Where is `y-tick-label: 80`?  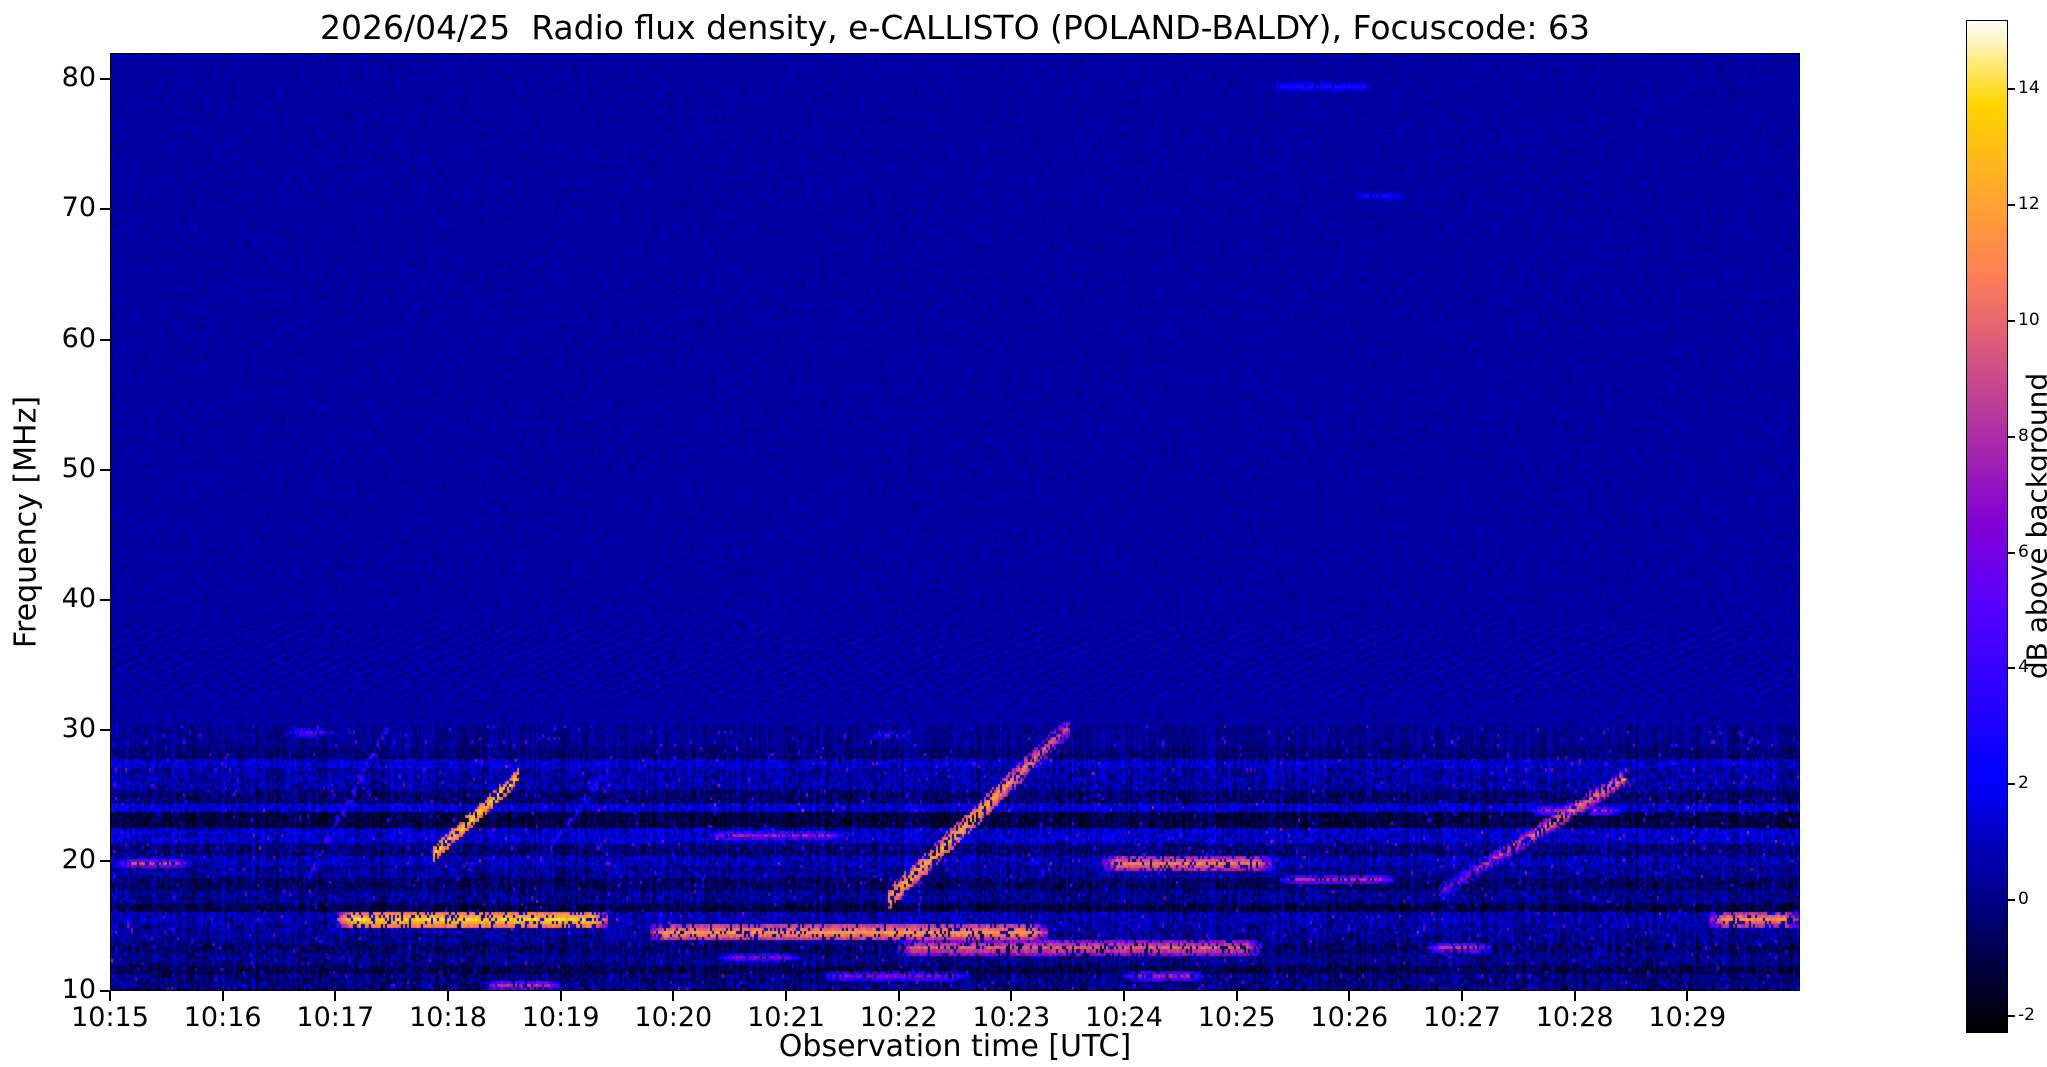
y-tick-label: 80 is located at coordinates (78, 78).